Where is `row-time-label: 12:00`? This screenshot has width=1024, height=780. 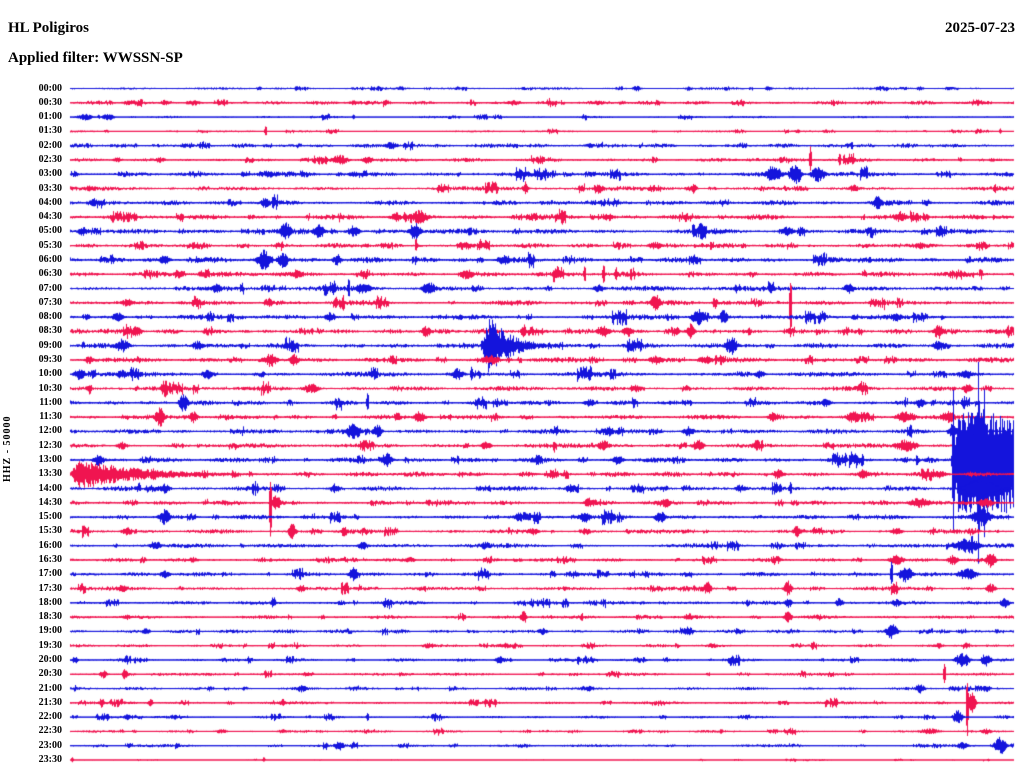
row-time-label: 12:00 is located at coordinates (50, 431).